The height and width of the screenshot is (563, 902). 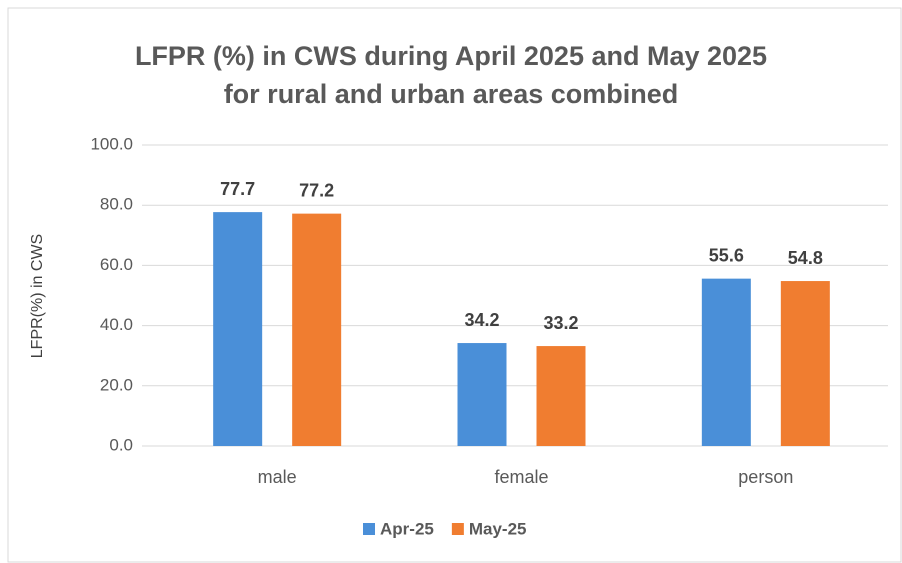 What do you see at coordinates (116, 384) in the screenshot?
I see `y-tick-label: 20.0` at bounding box center [116, 384].